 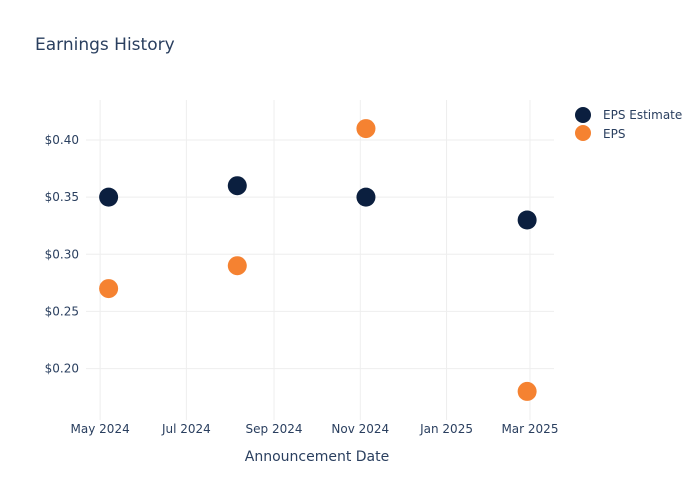 I want to click on x-tick-label: Jan 2025, so click(x=446, y=429).